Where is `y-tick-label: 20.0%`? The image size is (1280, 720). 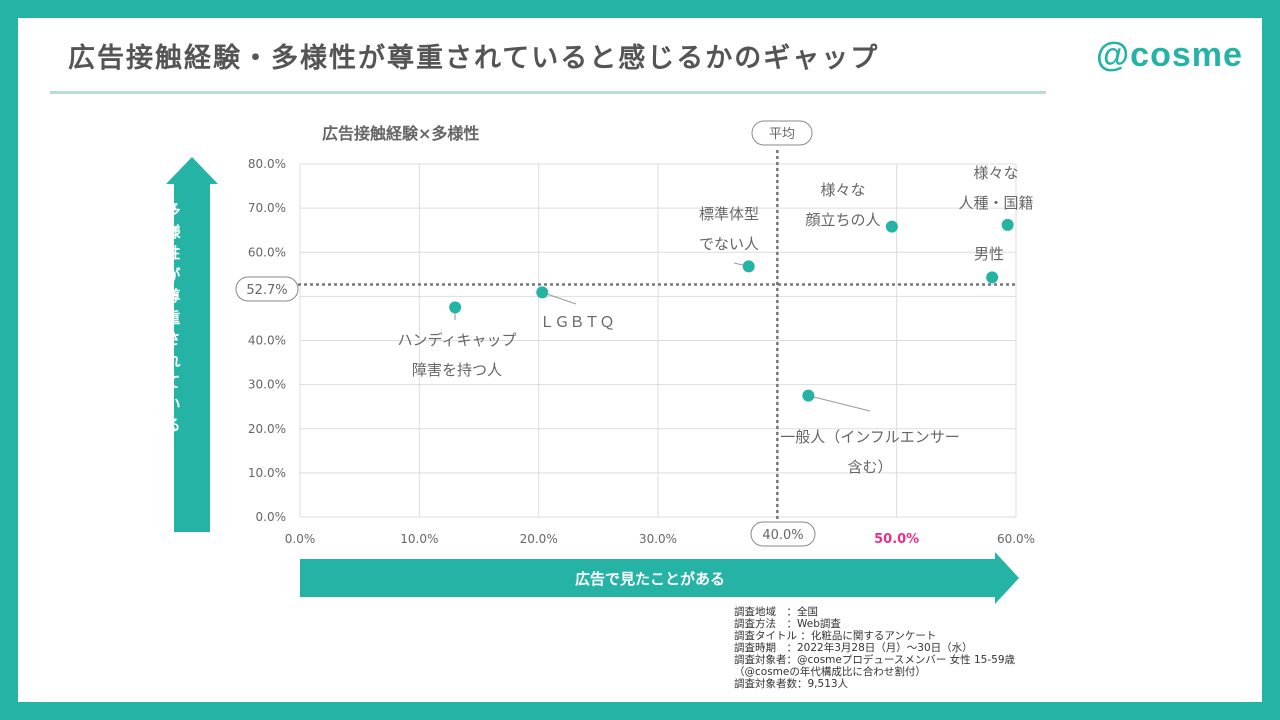
y-tick-label: 20.0% is located at coordinates (267, 429).